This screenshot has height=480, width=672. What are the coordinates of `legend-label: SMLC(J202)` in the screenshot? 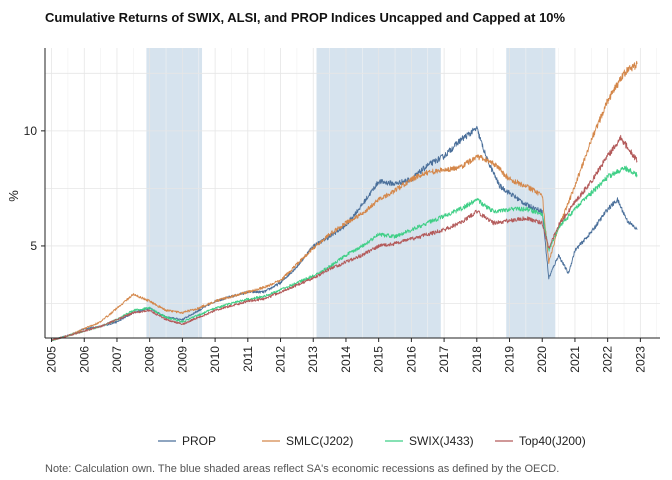 It's located at (319, 441).